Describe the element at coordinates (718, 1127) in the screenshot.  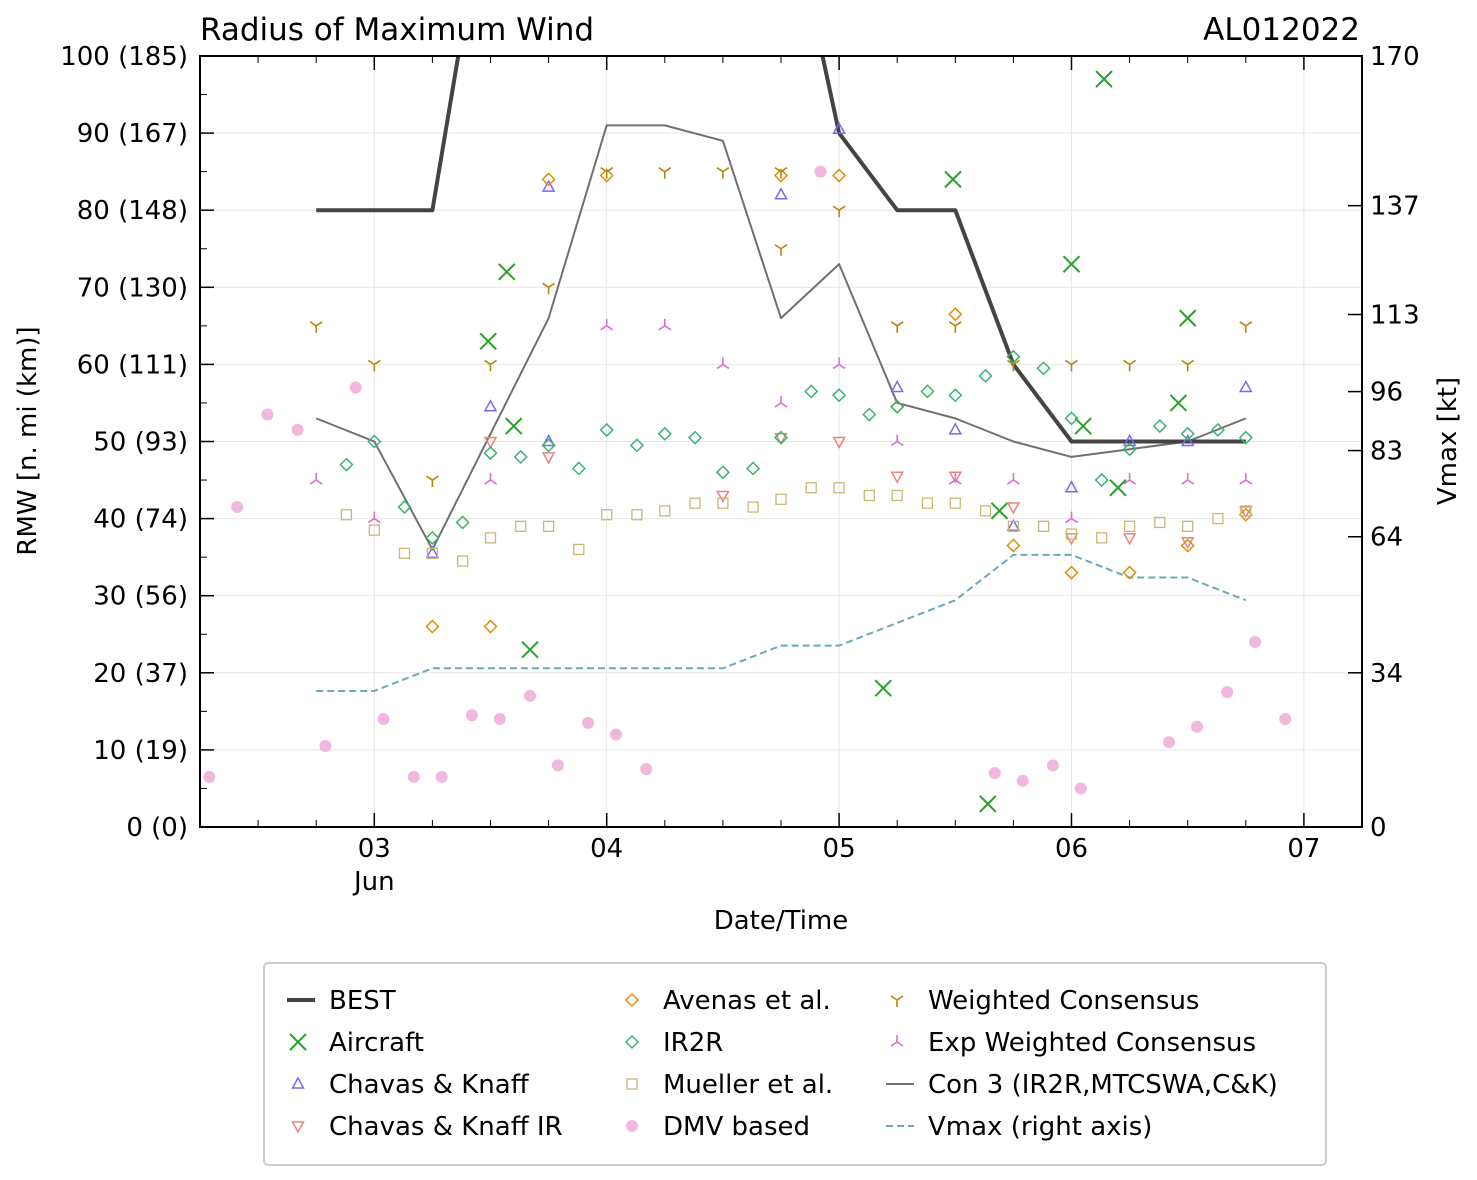
I see `legend-item-dmv-based: DMV based` at that location.